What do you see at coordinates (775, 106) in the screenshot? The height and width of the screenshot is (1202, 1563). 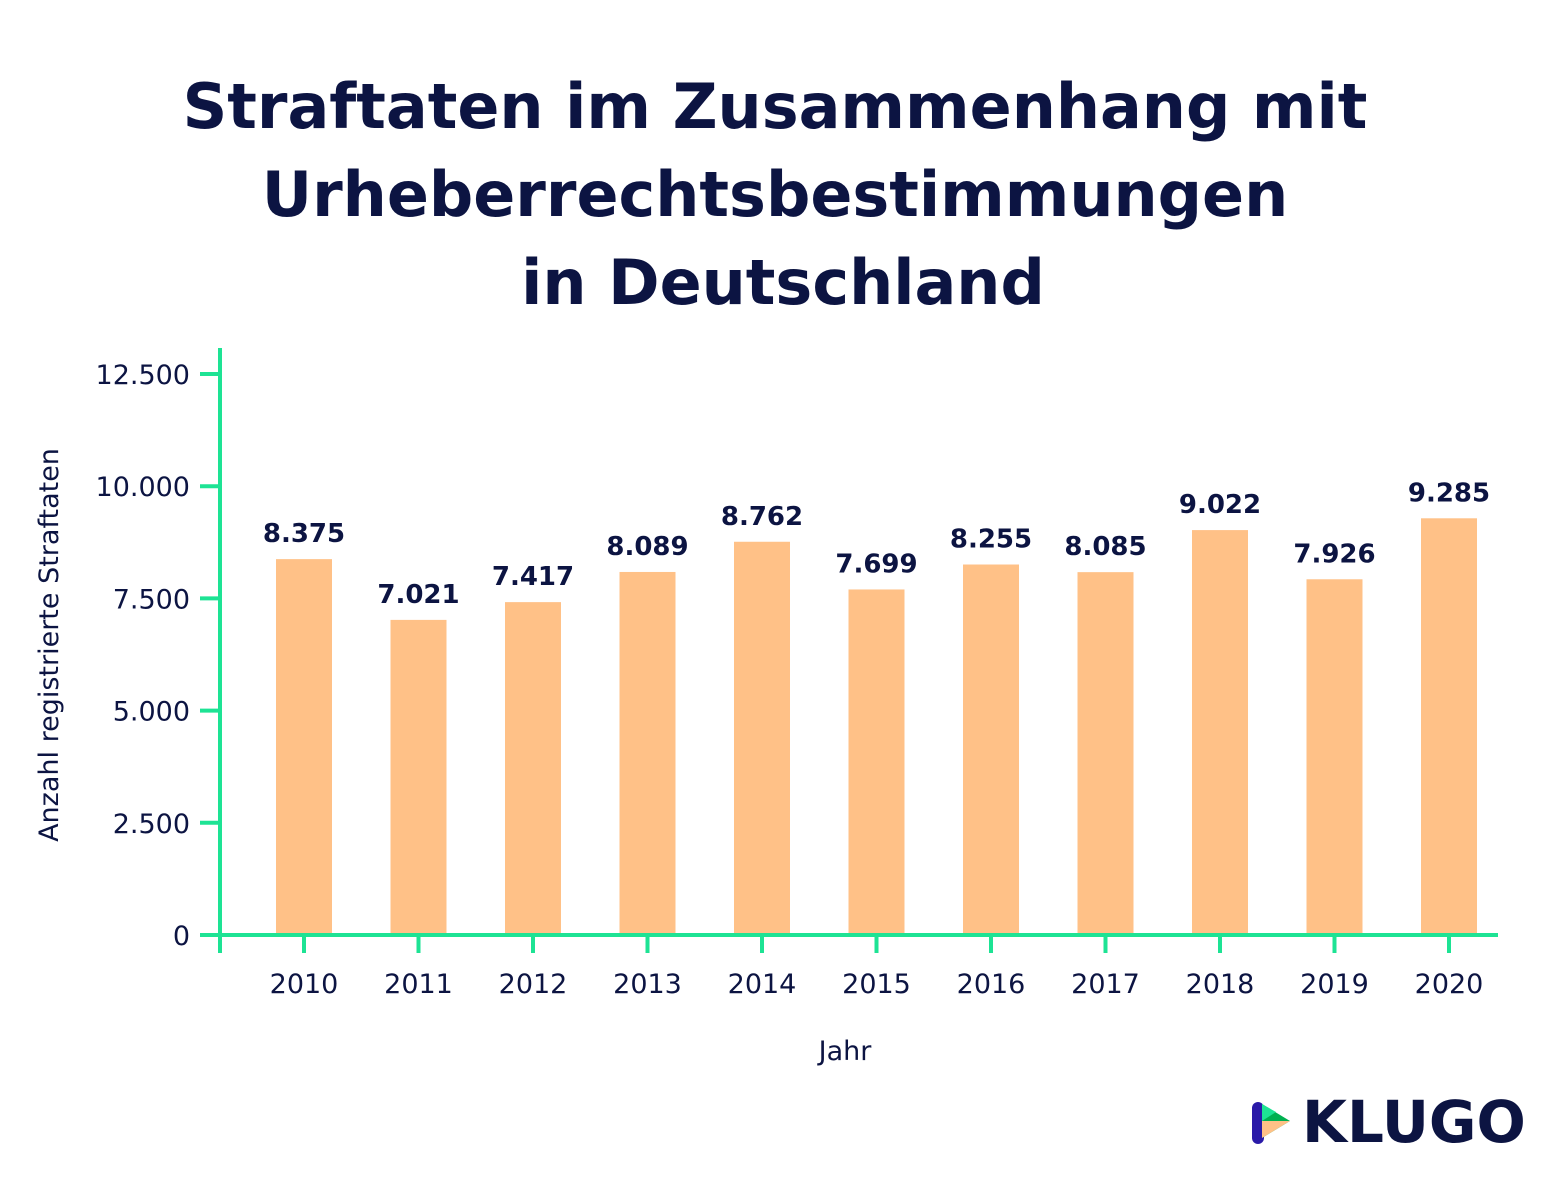 I see `chart-title-line-1: Straftaten im Zusammenhang mit` at bounding box center [775, 106].